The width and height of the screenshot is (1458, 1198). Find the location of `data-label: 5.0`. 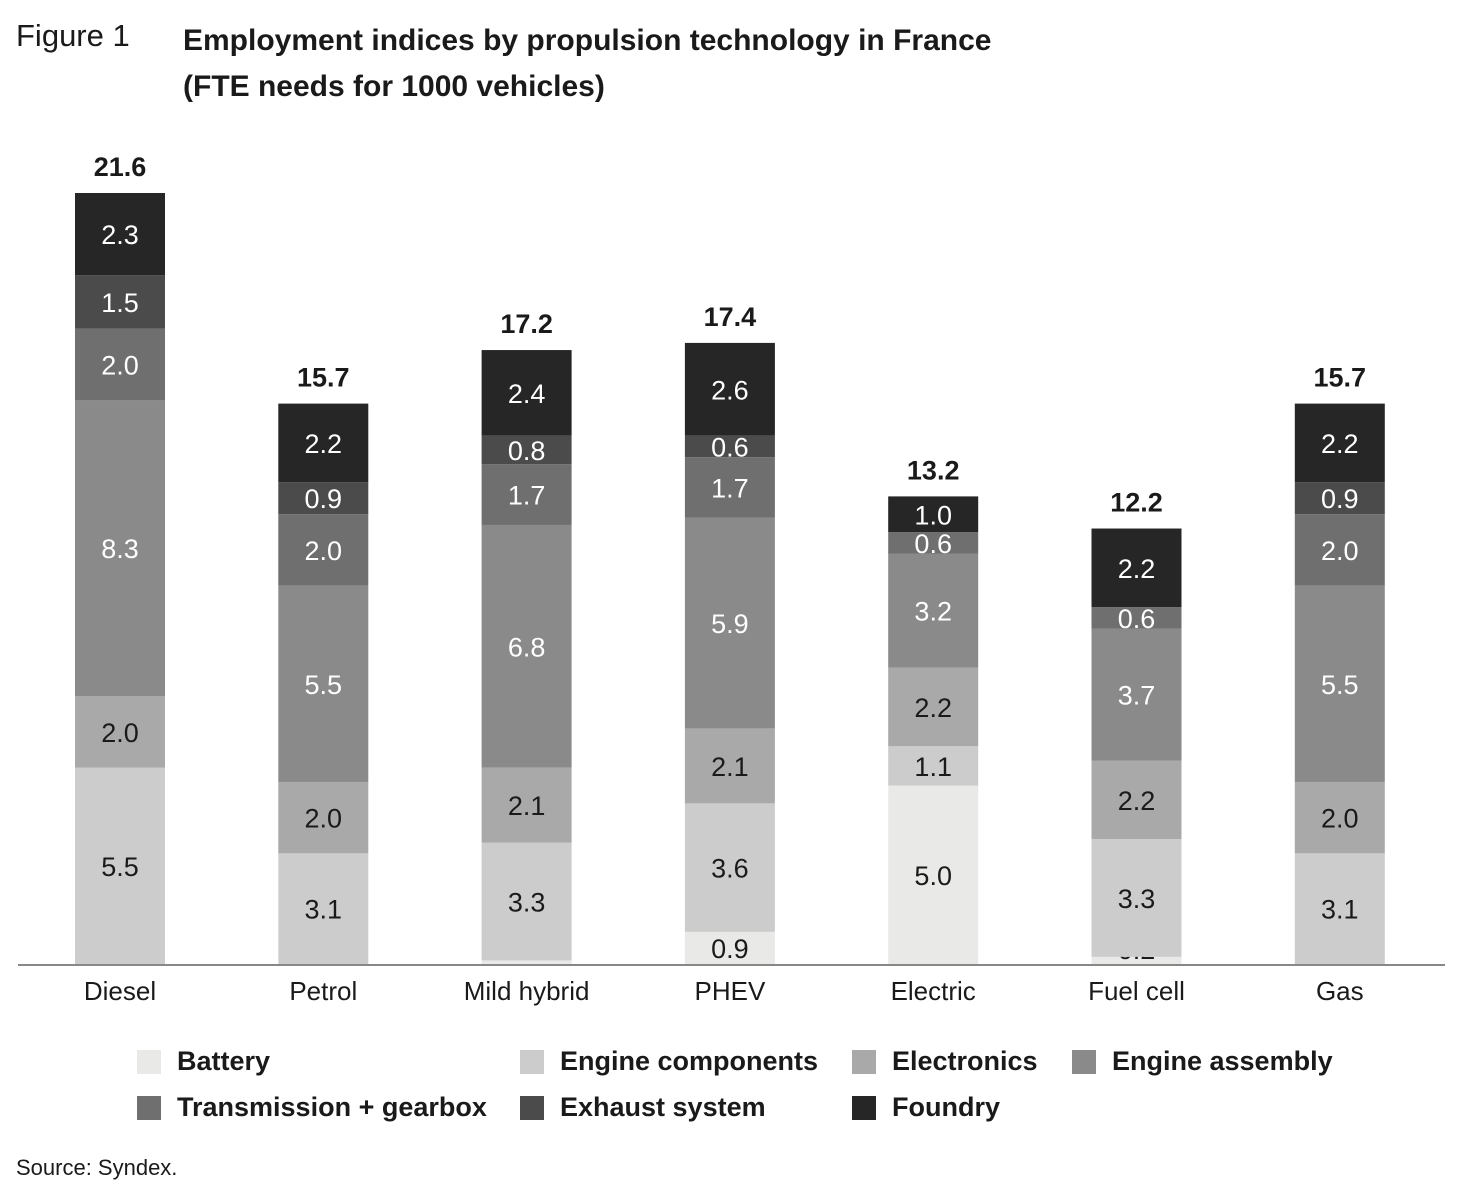

data-label: 5.0 is located at coordinates (933, 876).